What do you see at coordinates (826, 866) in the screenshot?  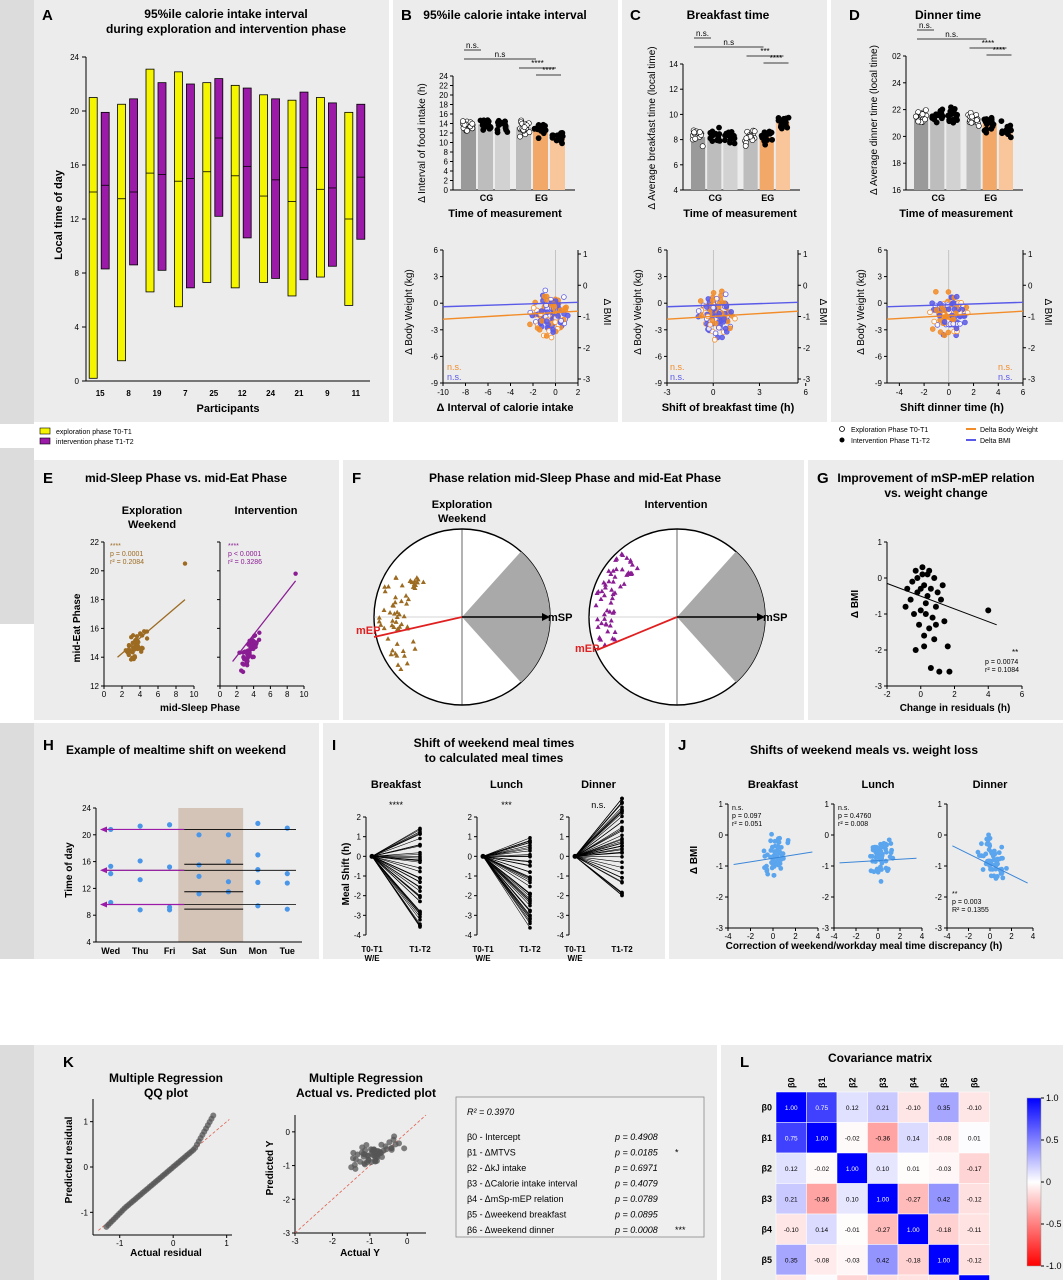 I see `panel-J-ytick-label: -1` at bounding box center [826, 866].